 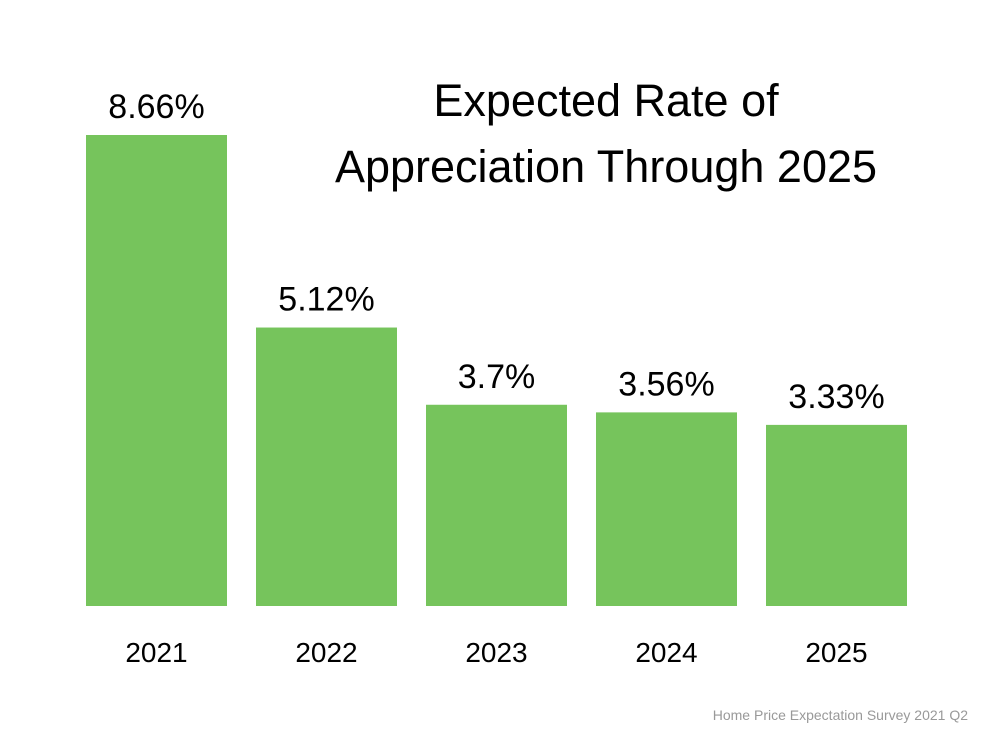 What do you see at coordinates (606, 166) in the screenshot?
I see `chart-title-line-2: Appreciation Through 2025` at bounding box center [606, 166].